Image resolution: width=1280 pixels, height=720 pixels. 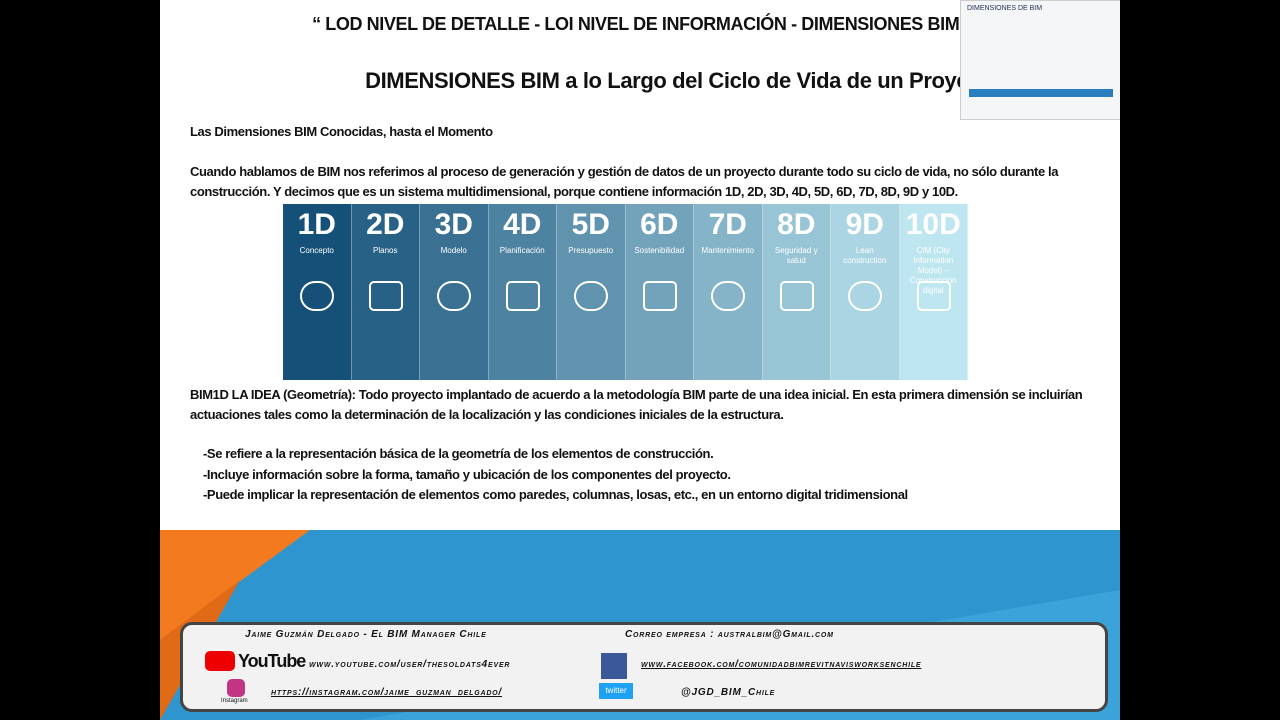 What do you see at coordinates (522, 224) in the screenshot?
I see `dimension-label: 4D` at bounding box center [522, 224].